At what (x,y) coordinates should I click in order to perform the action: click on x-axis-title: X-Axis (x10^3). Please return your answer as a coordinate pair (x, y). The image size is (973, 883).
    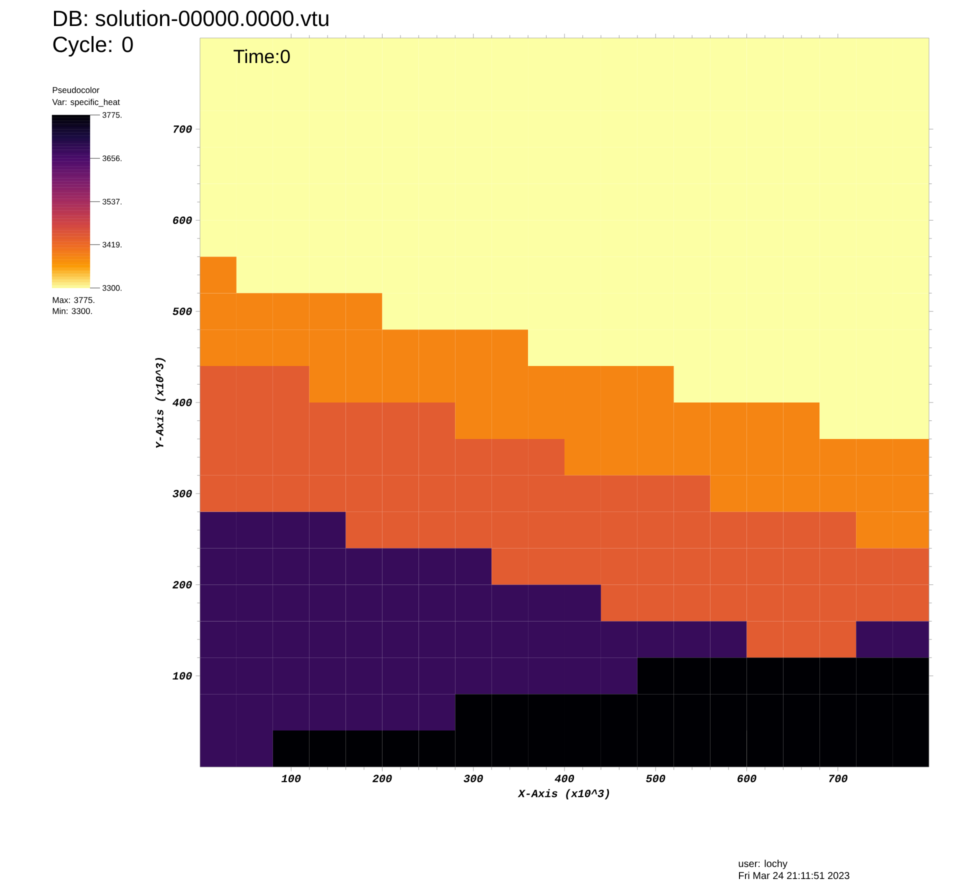
    Looking at the image, I should click on (564, 794).